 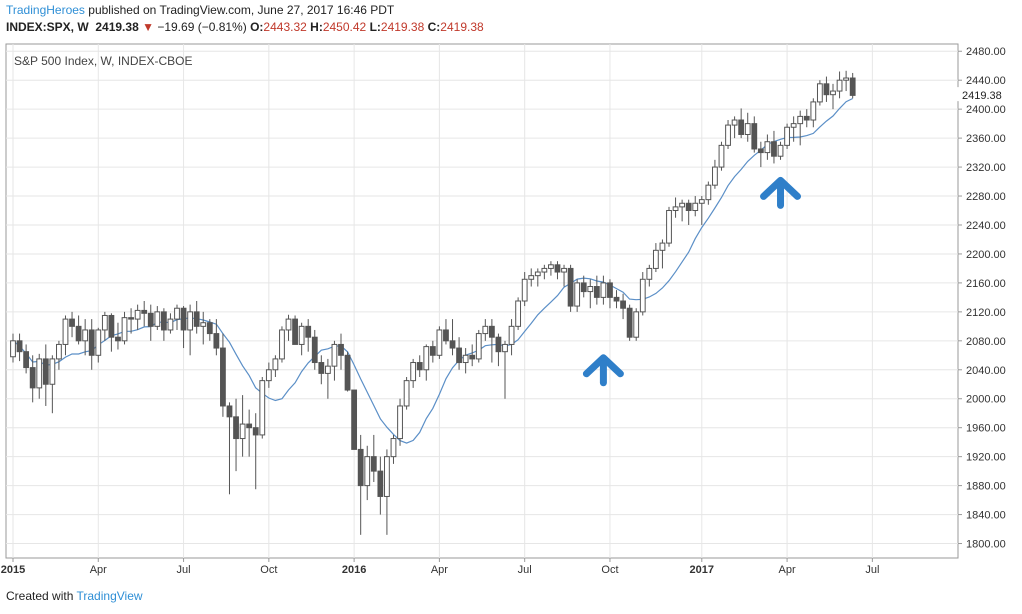 What do you see at coordinates (603, 366) in the screenshot?
I see `up-arrow-icon` at bounding box center [603, 366].